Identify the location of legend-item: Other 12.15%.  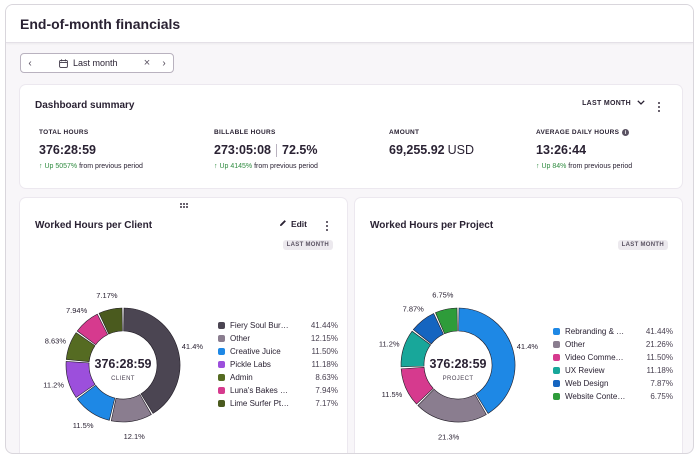
(278, 338).